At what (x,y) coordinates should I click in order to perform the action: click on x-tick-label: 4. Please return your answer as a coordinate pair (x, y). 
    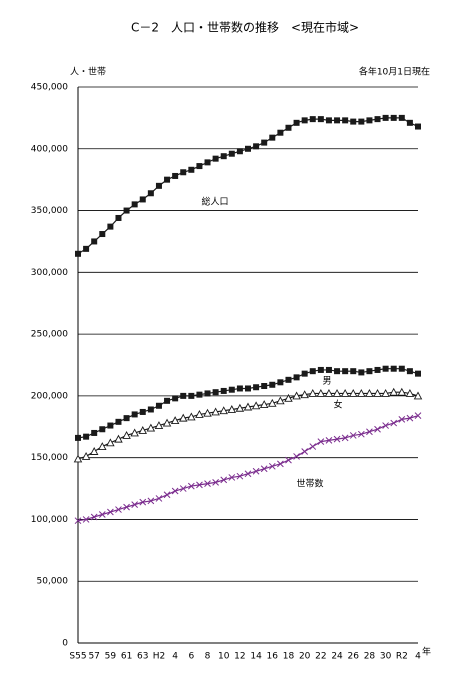
    Looking at the image, I should click on (175, 657).